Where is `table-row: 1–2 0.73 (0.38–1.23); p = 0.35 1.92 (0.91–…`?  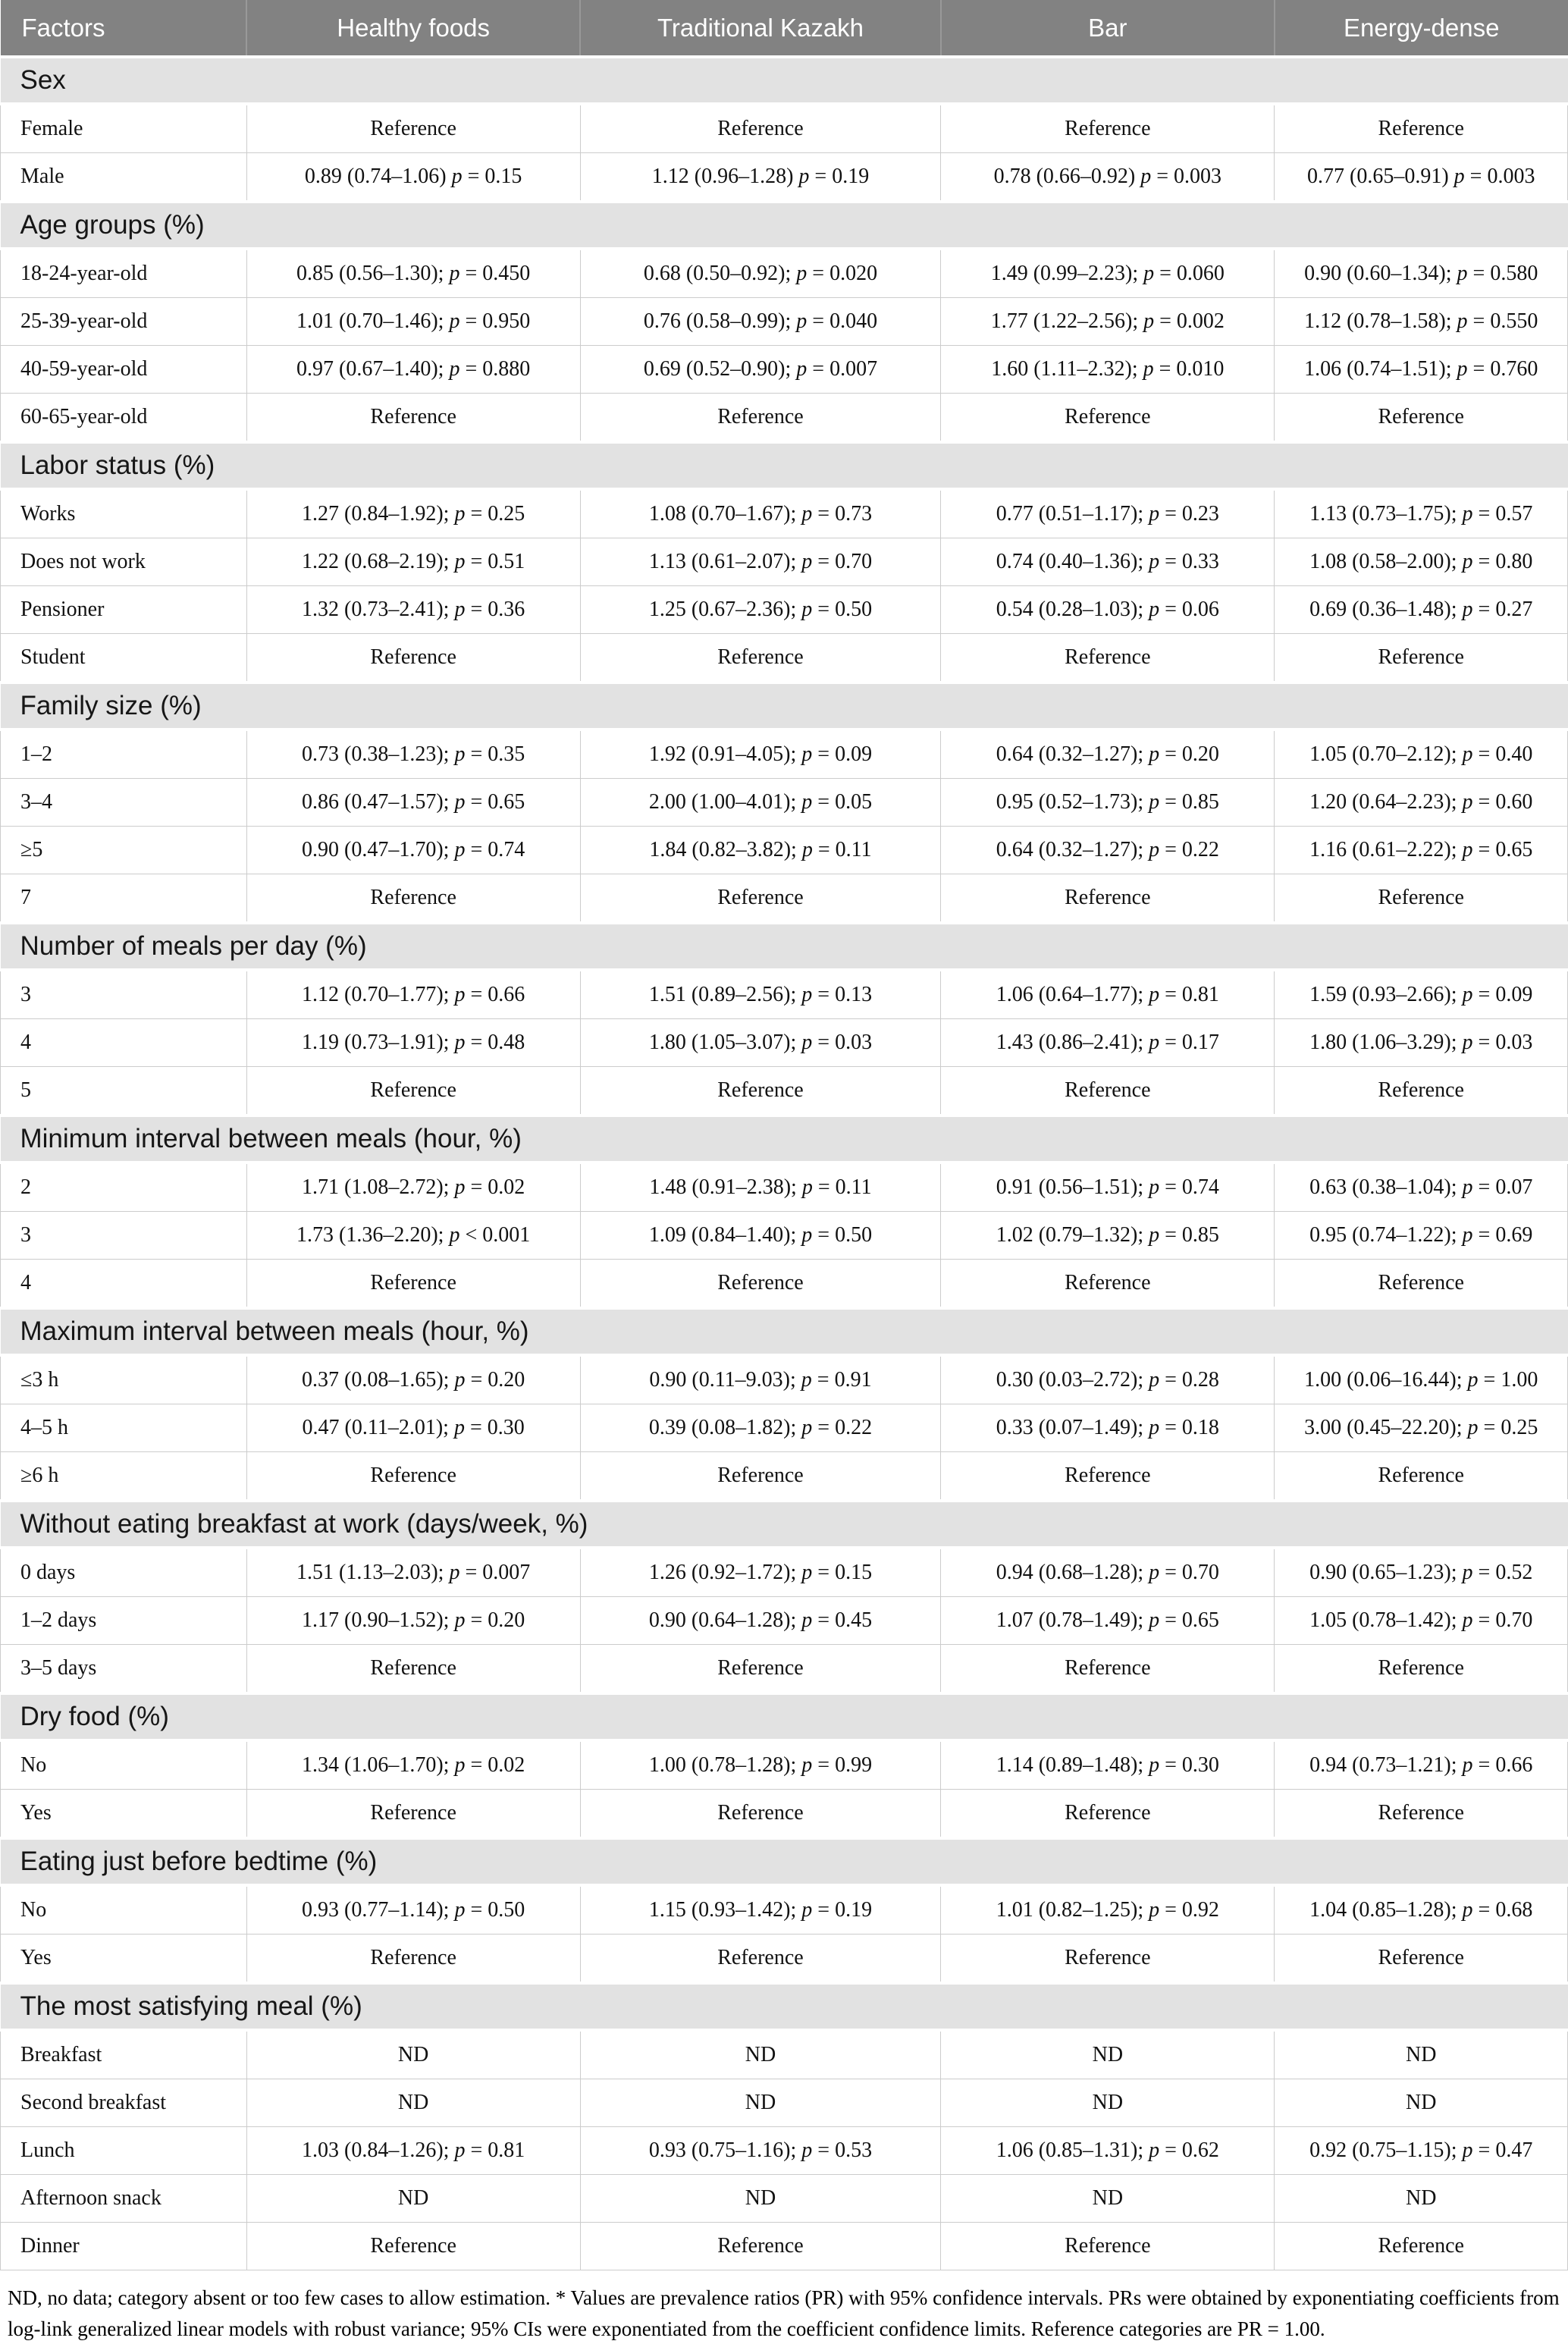 table-row: 1–2 0.73 (0.38–1.23); p = 0.35 1.92 (0.91–… is located at coordinates (784, 754).